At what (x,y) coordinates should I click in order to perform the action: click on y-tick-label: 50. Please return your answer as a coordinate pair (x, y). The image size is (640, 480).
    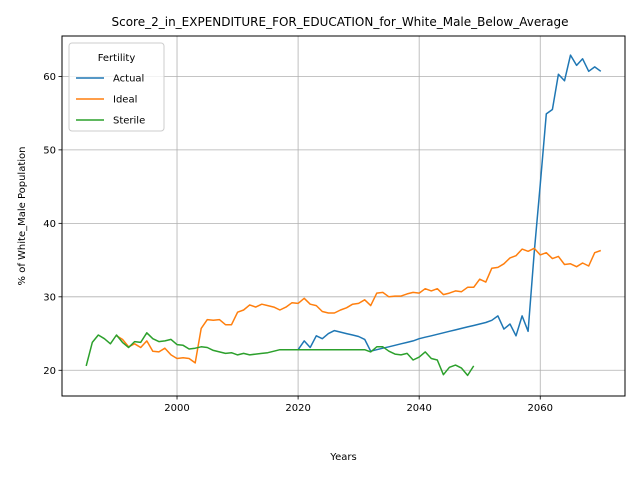
    Looking at the image, I should click on (49, 150).